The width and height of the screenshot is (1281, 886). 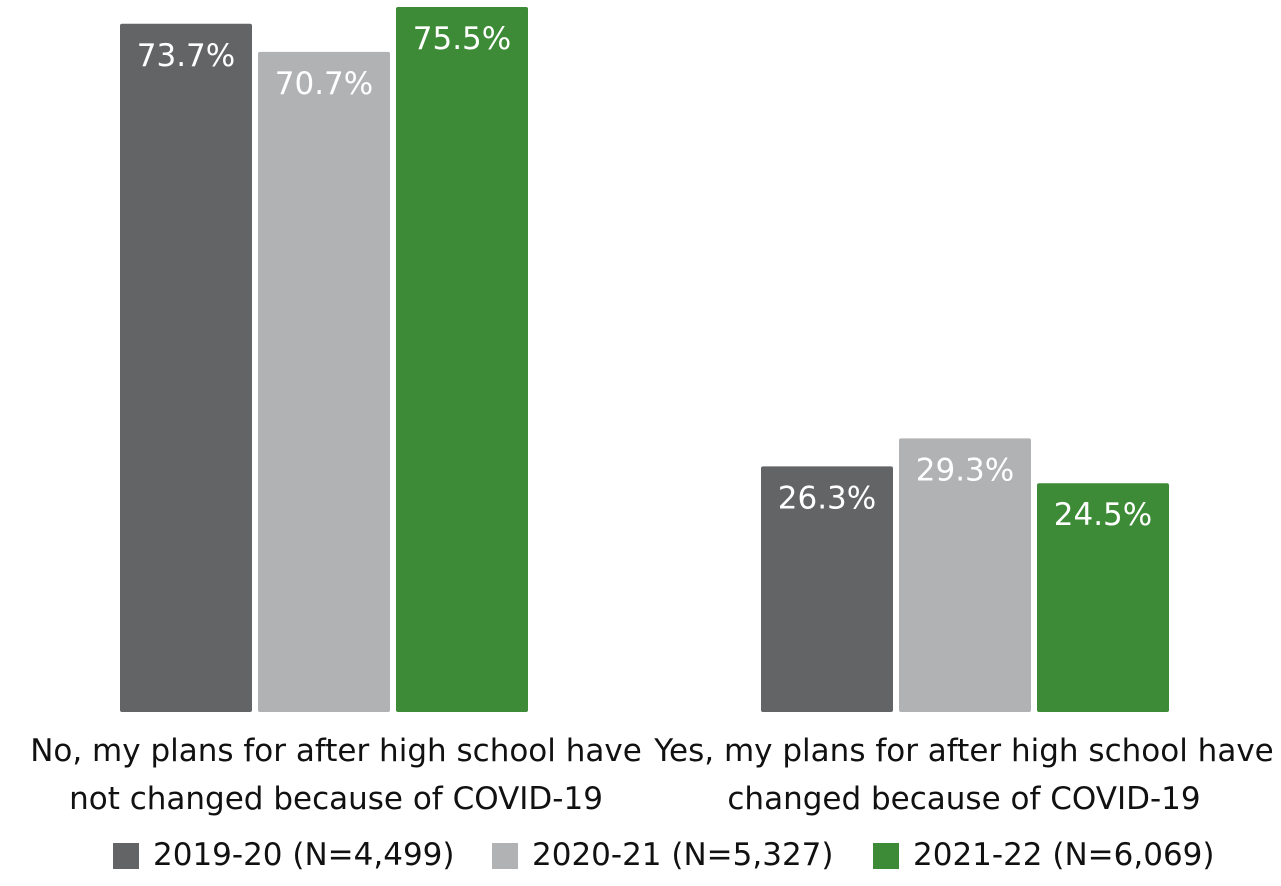 I want to click on legend-label: 2021-22 (N=6,069), so click(x=1063, y=855).